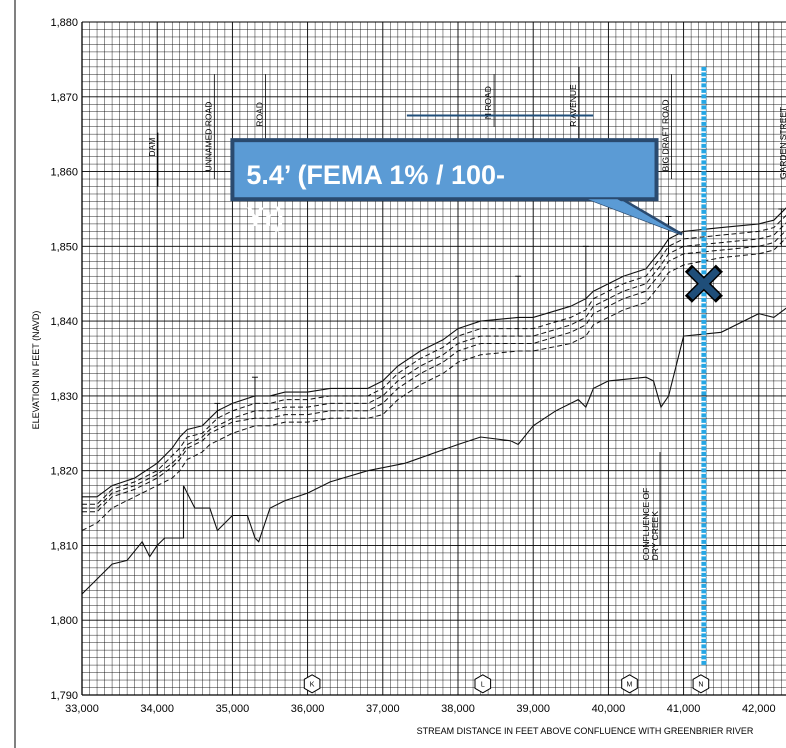 The width and height of the screenshot is (786, 748). I want to click on y-tick-label: 1,820, so click(64, 472).